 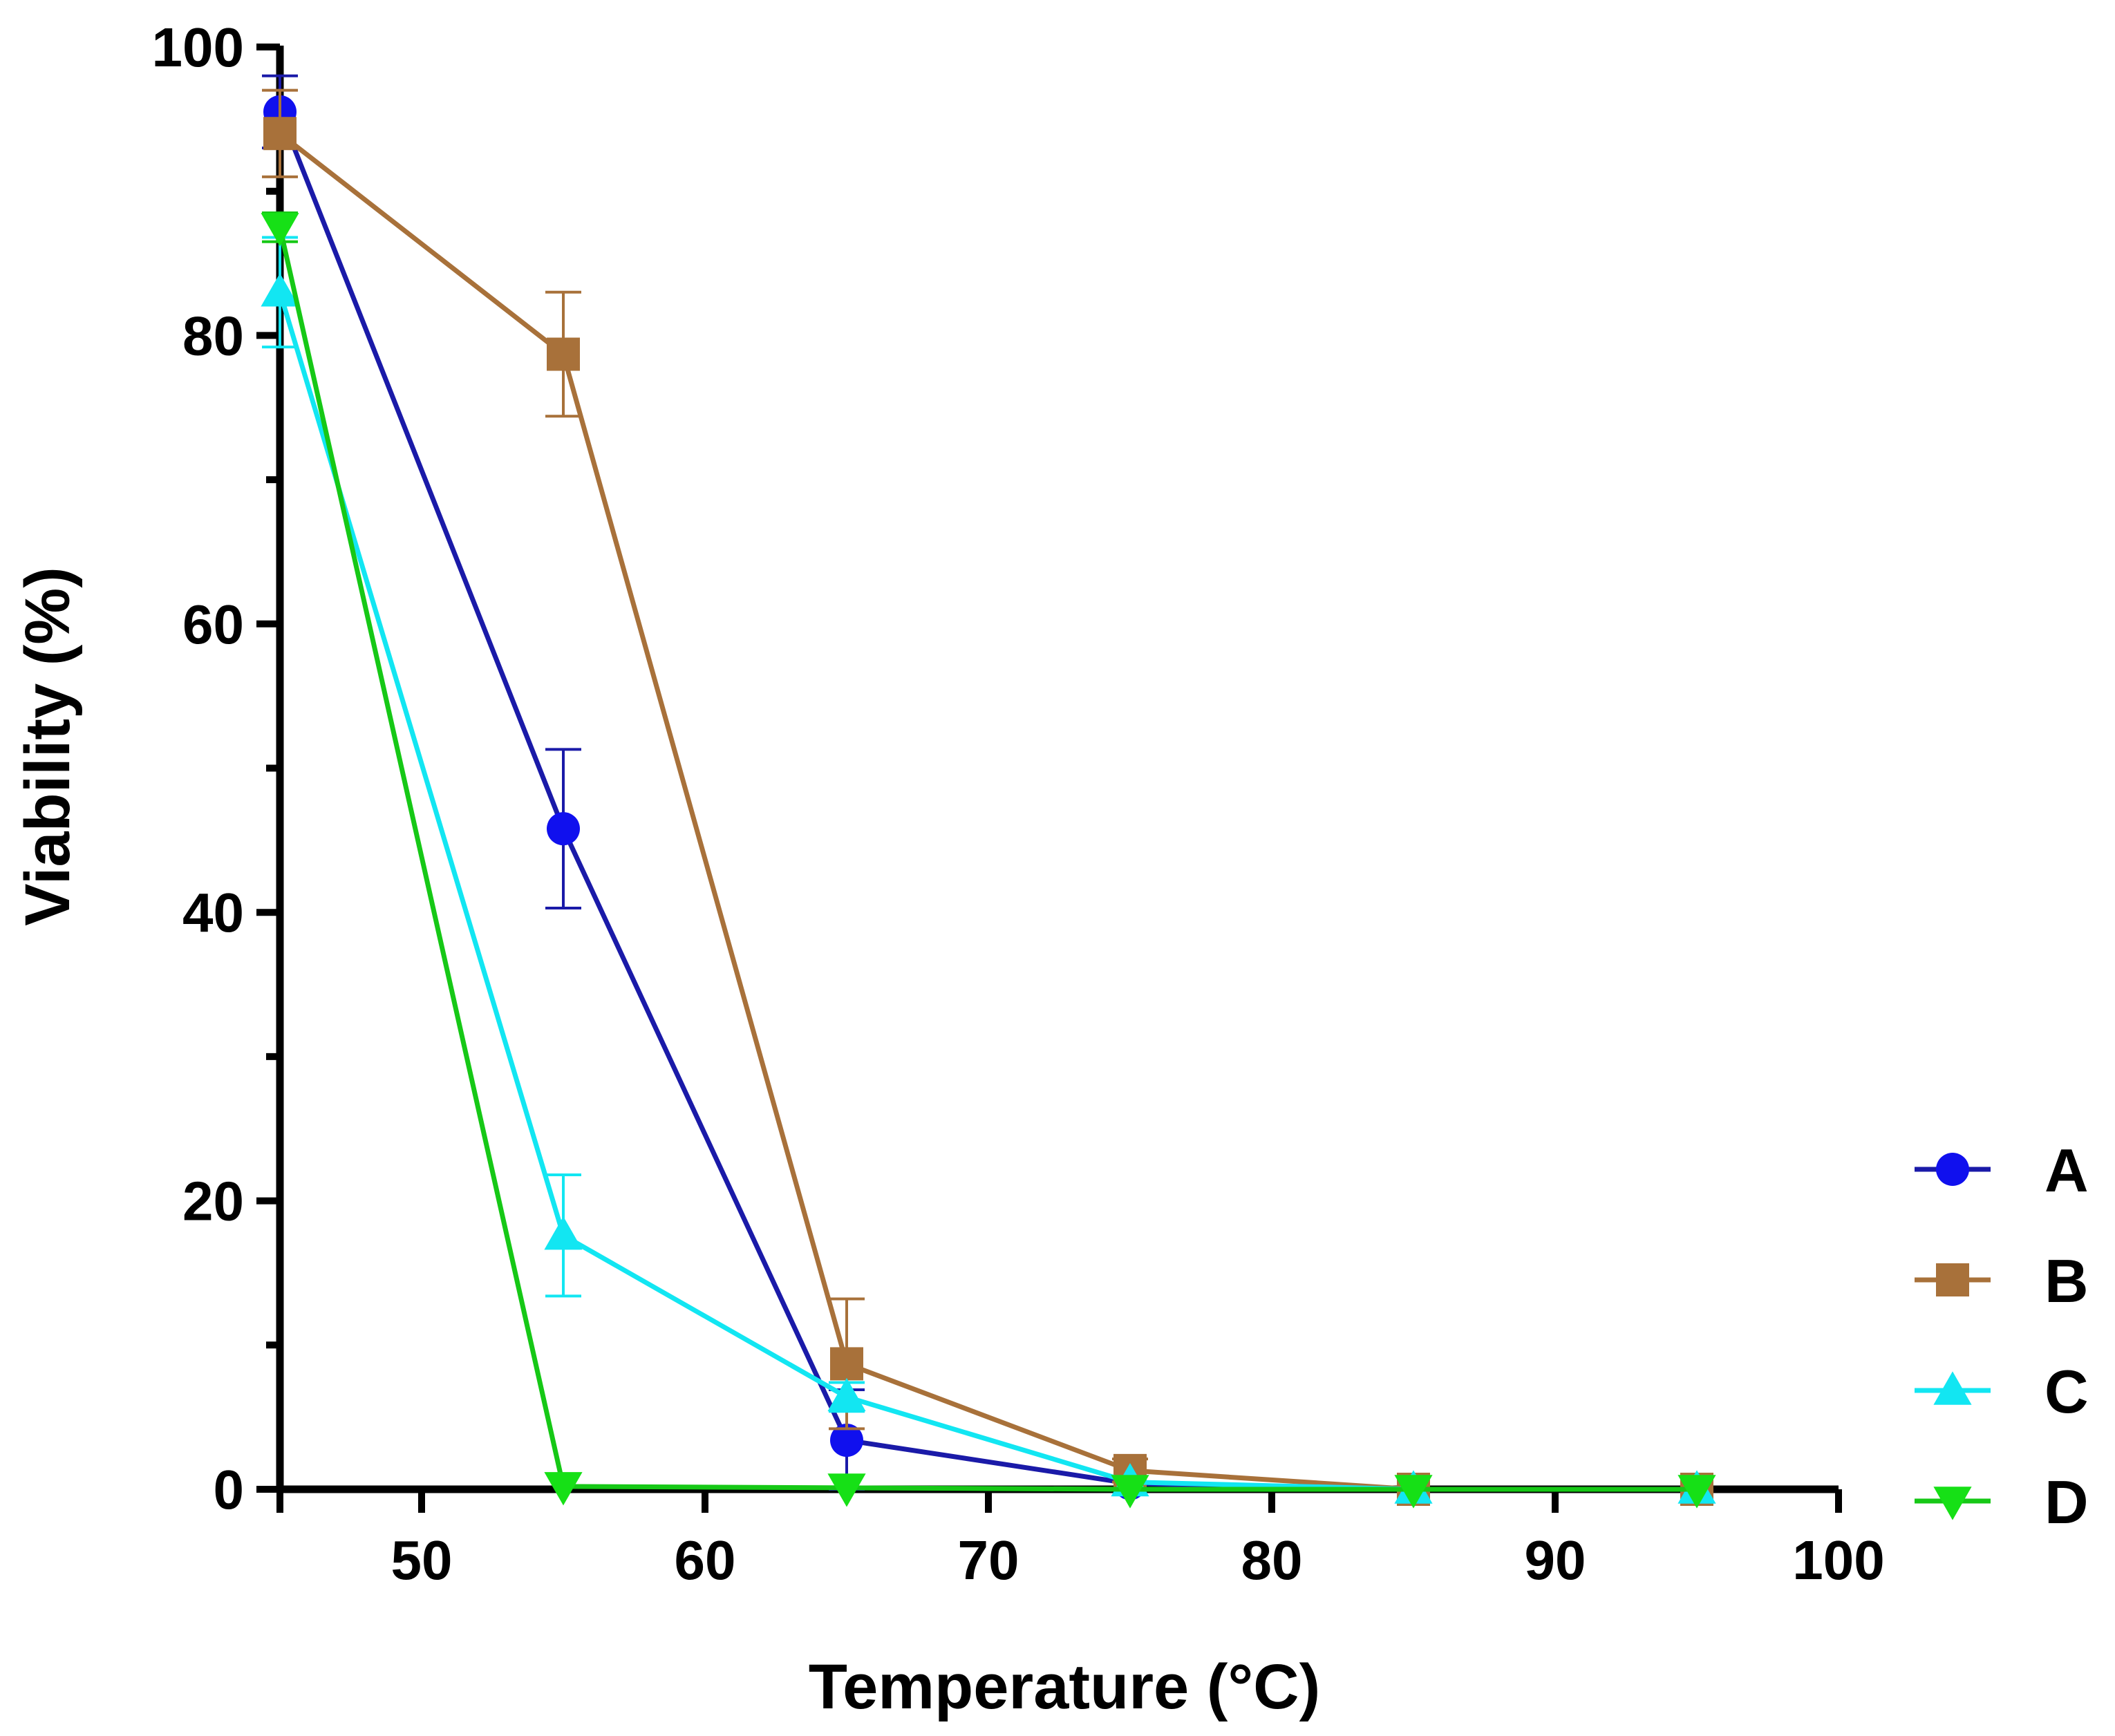 What do you see at coordinates (2066, 1502) in the screenshot?
I see `legend-label-D: D` at bounding box center [2066, 1502].